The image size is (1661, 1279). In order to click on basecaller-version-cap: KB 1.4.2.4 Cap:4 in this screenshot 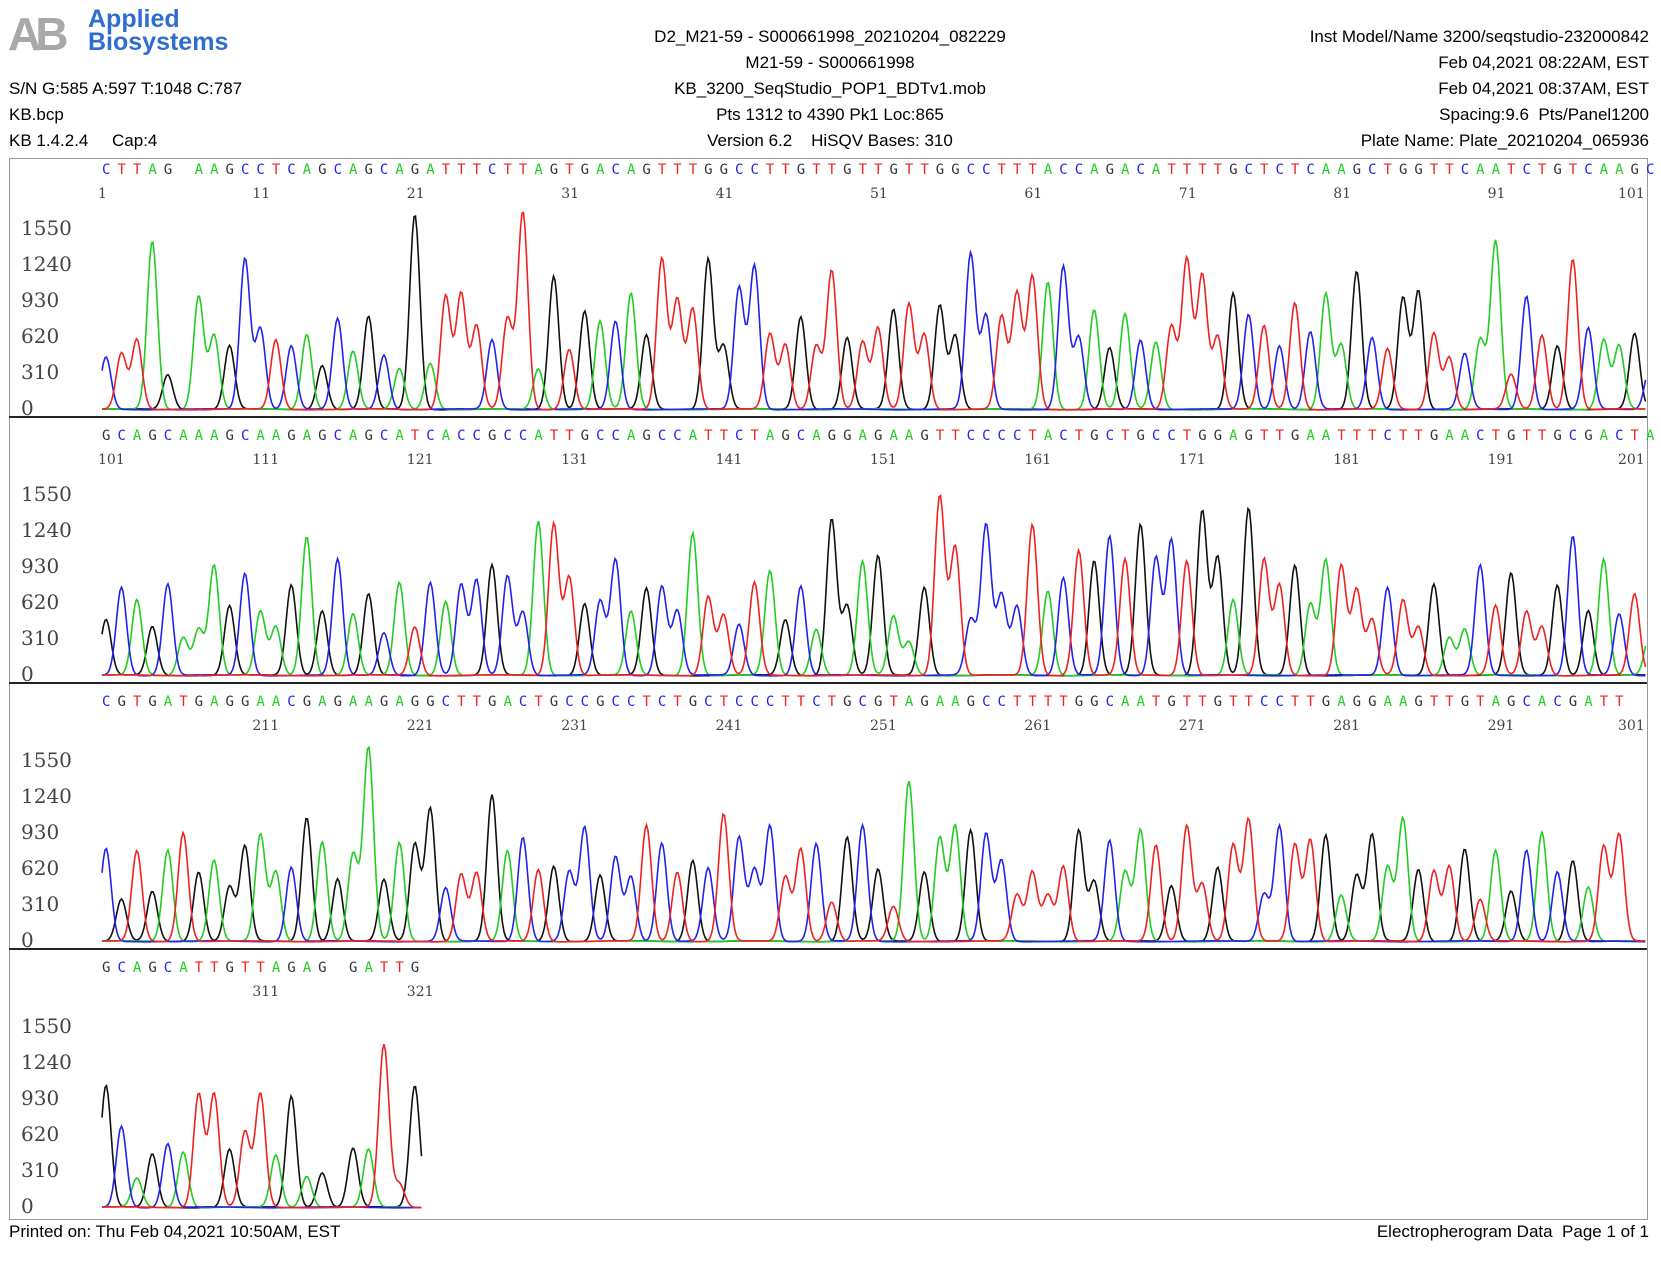, I will do `click(83, 140)`.